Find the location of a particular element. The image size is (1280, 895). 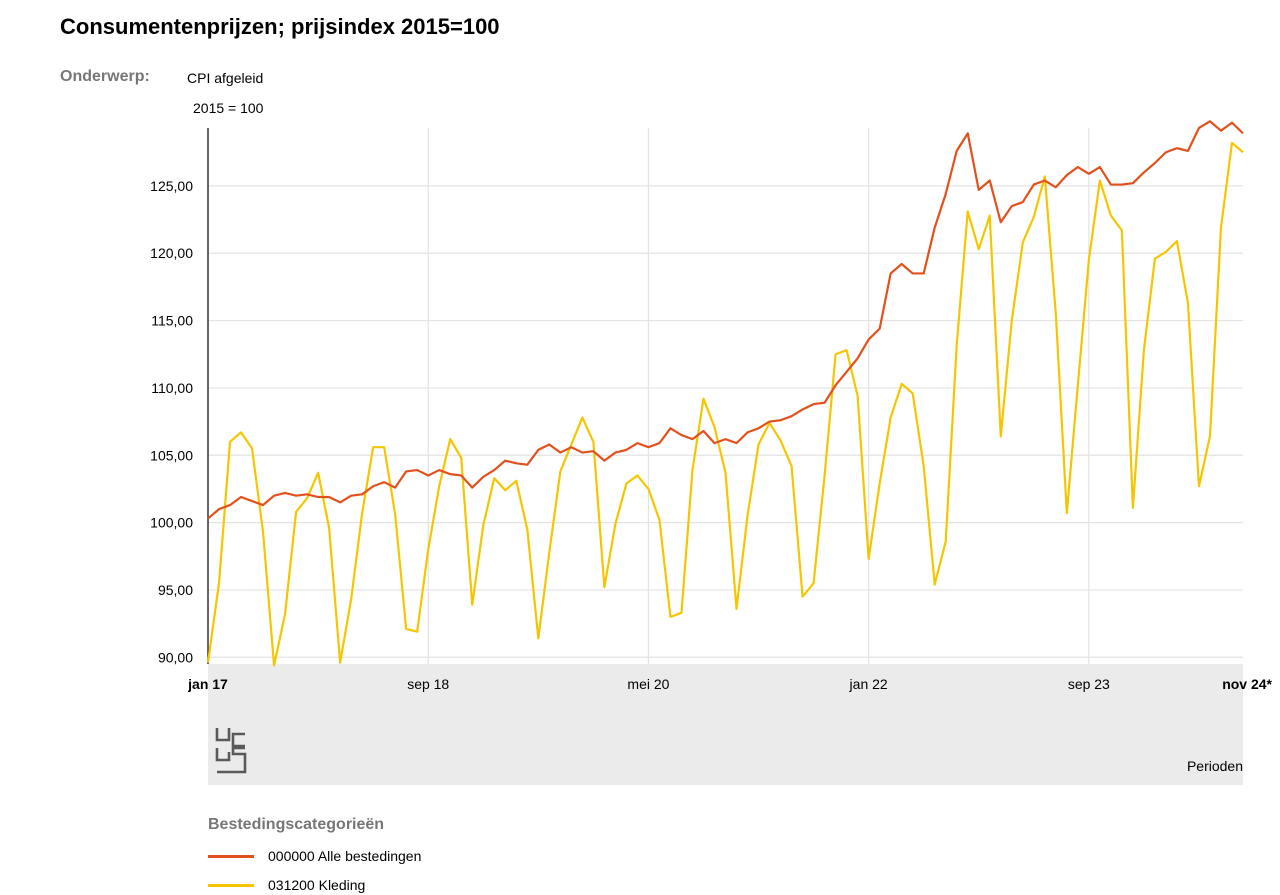

x-axis-band is located at coordinates (725, 724).